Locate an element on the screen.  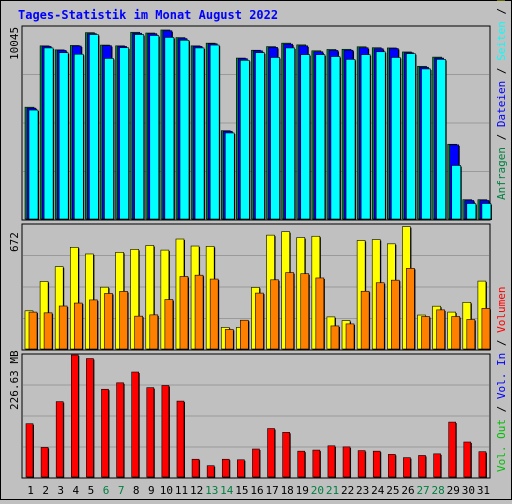
x-tick-label: 4 is located at coordinates (76, 490).